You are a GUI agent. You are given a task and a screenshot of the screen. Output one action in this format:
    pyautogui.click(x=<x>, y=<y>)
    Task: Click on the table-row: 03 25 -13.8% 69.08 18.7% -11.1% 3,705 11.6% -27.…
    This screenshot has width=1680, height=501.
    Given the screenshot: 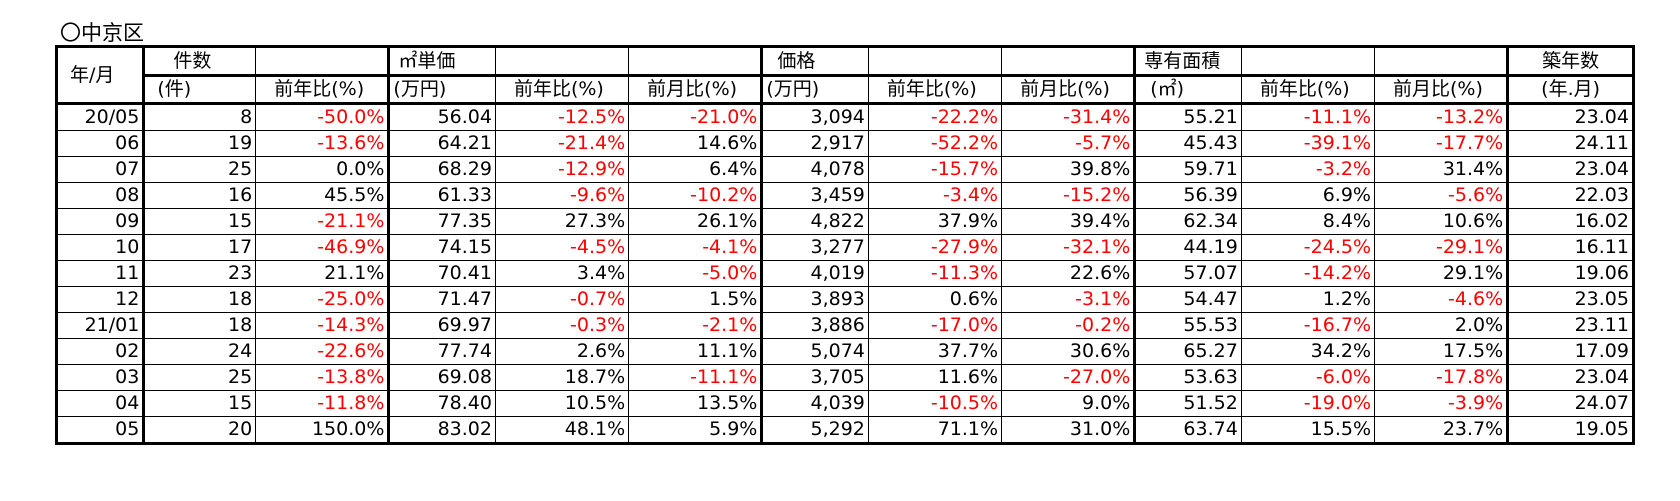 What is the action you would take?
    pyautogui.click(x=844, y=377)
    